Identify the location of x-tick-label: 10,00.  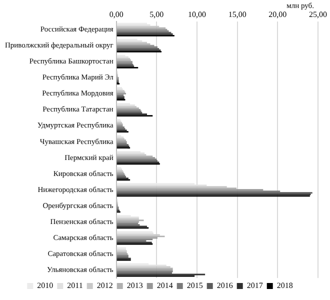
(197, 14).